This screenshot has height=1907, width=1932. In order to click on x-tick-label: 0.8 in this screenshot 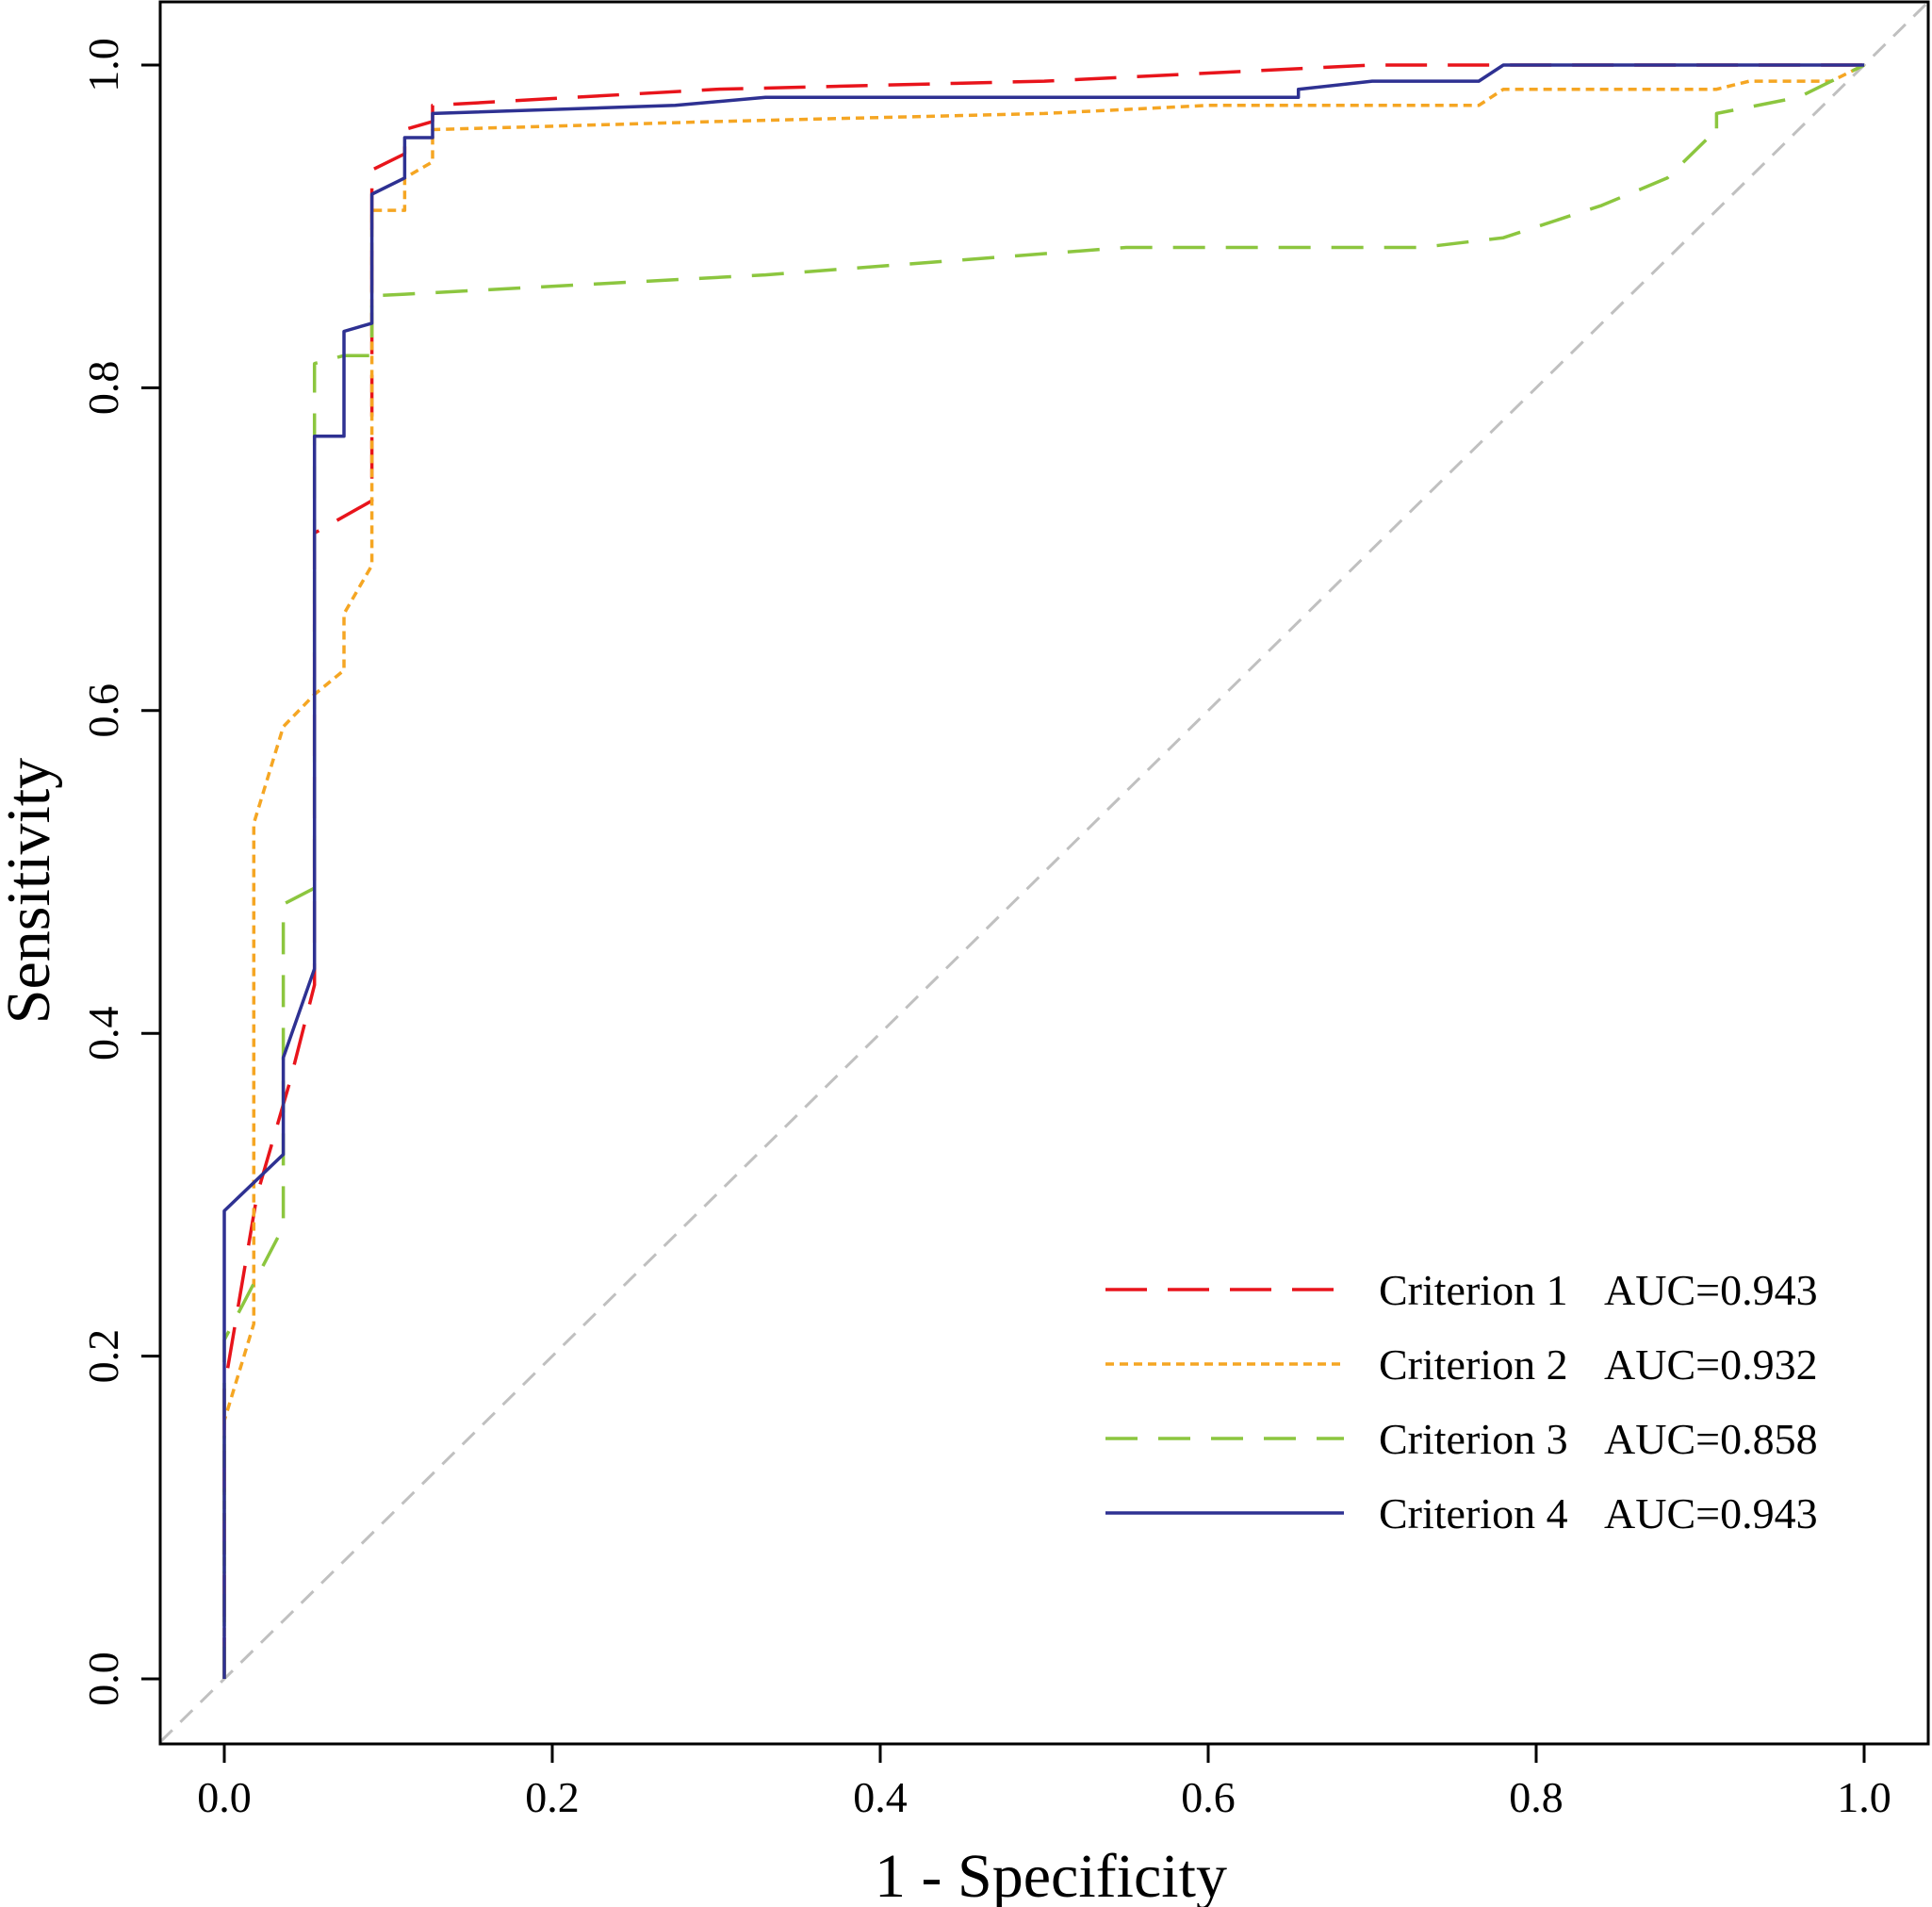, I will do `click(1536, 1797)`.